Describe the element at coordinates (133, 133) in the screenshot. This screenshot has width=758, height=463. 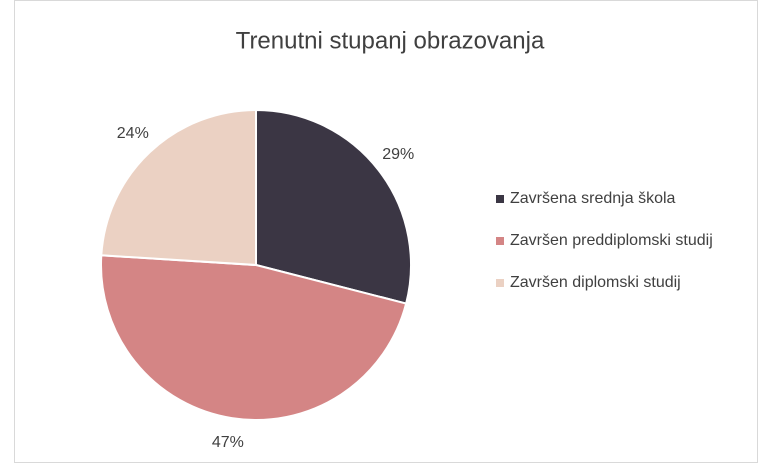
I see `data-label: 24%` at that location.